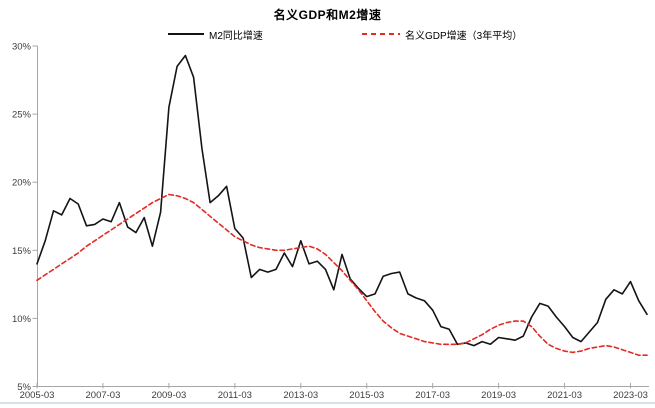 This screenshot has height=408, width=655. What do you see at coordinates (327, 403) in the screenshot?
I see `page-edge-line` at bounding box center [327, 403].